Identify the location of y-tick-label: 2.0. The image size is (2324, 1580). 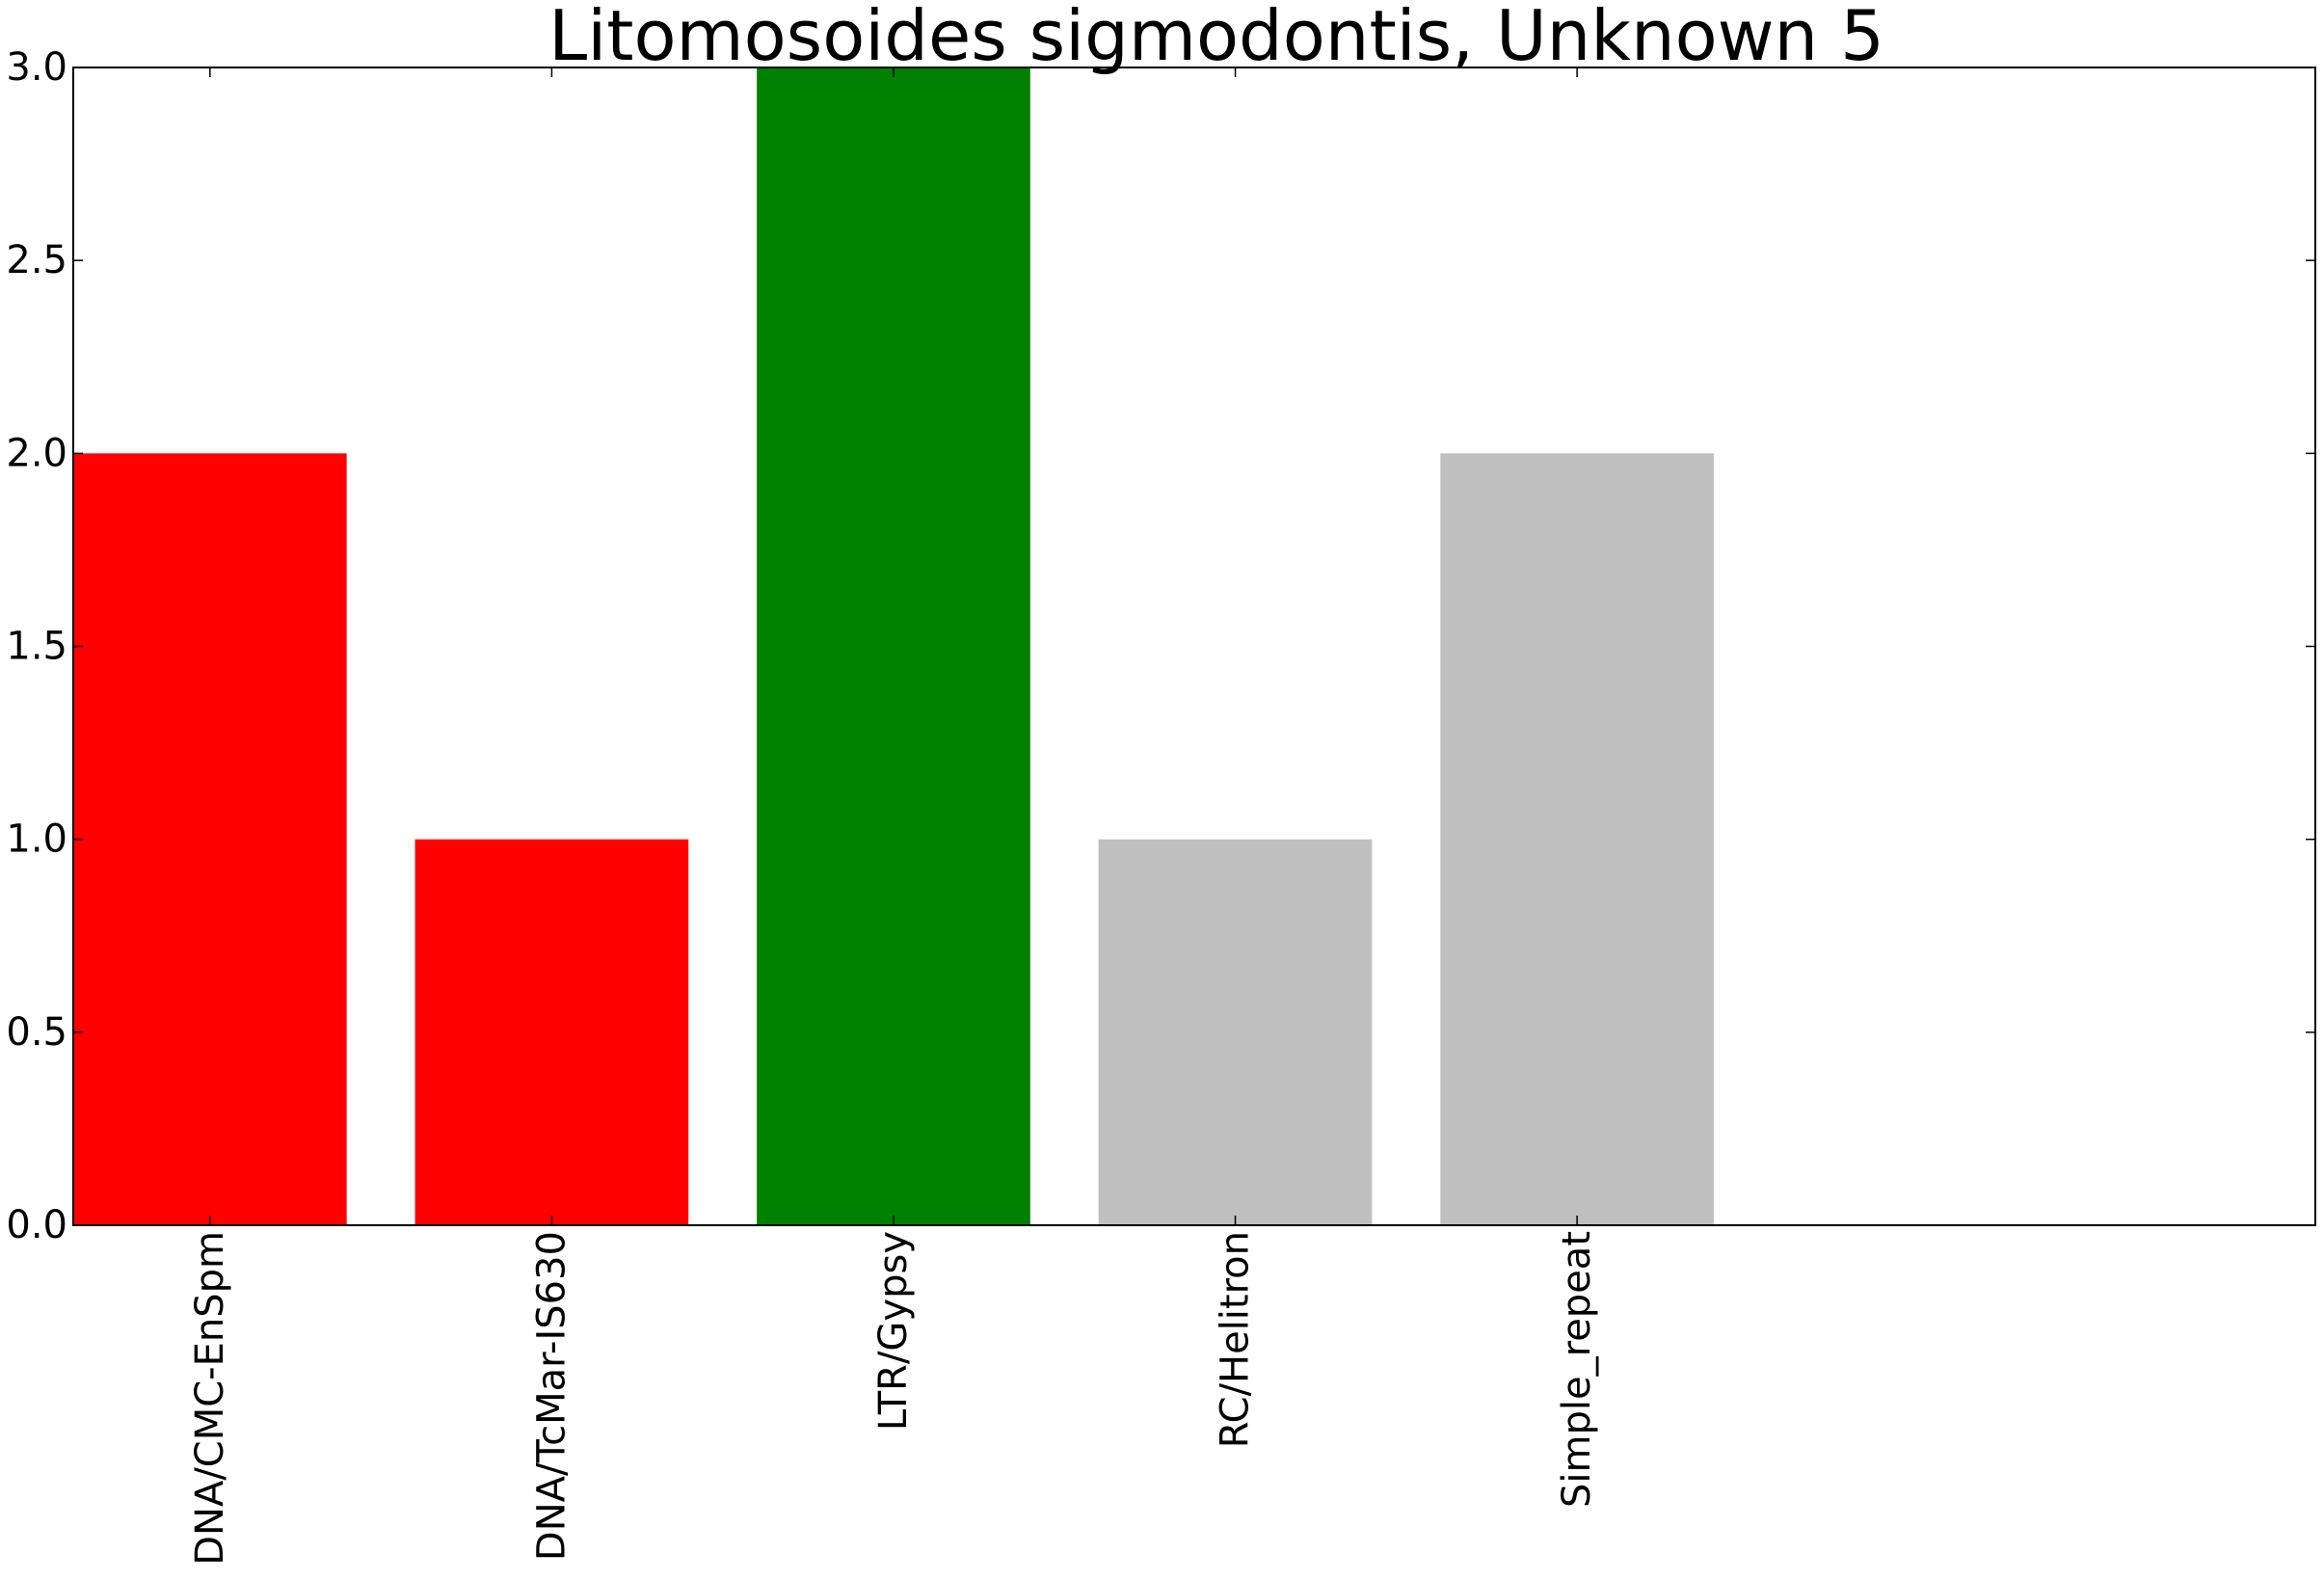
(36, 453).